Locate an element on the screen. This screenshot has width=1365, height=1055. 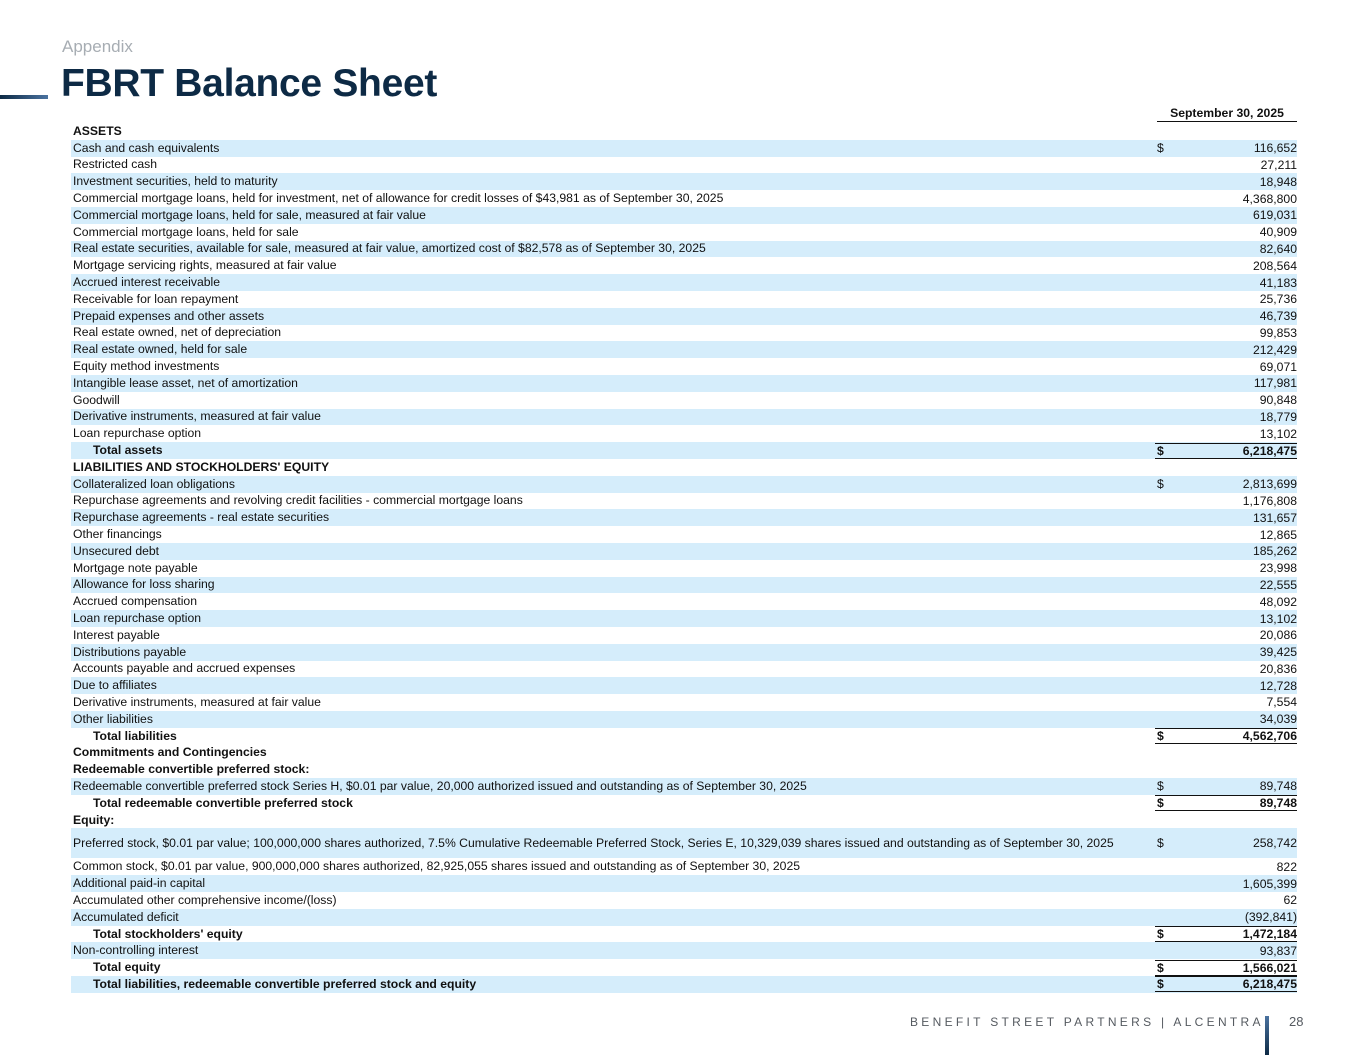
row-value: 822 is located at coordinates (1286, 866).